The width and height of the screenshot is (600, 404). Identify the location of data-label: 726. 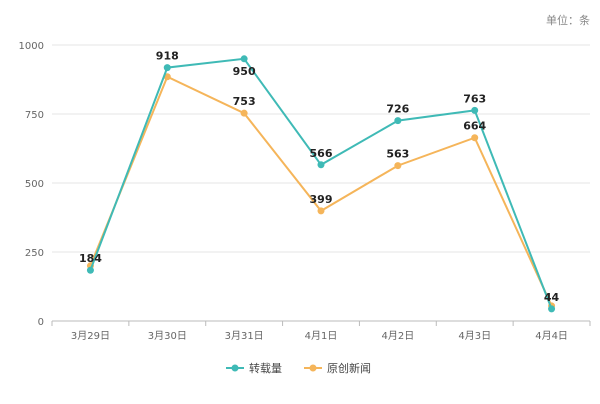
(397, 109).